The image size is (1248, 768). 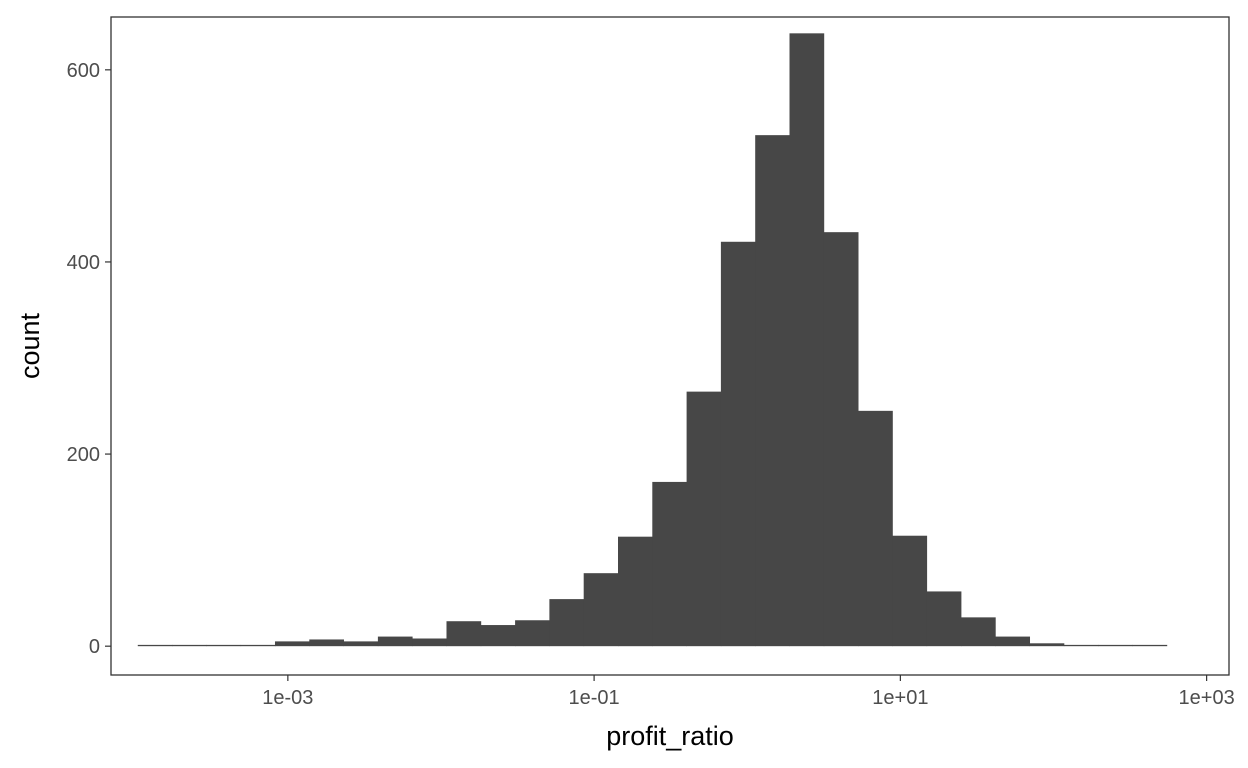 I want to click on x-tick-label: 1e-03, so click(x=287, y=698).